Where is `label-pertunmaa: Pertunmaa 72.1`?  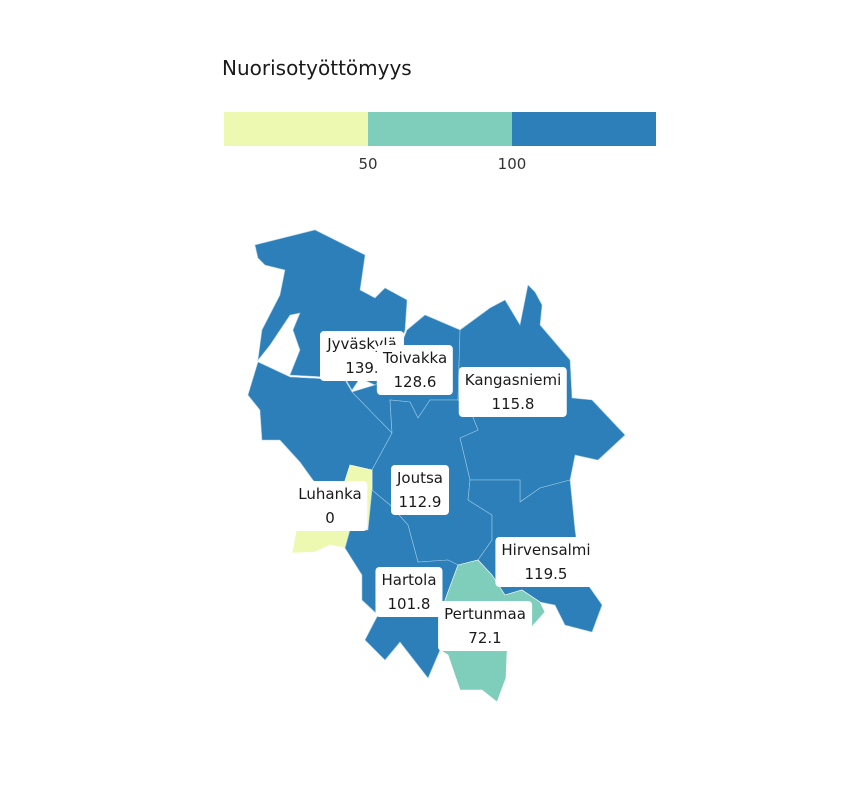 label-pertunmaa: Pertunmaa 72.1 is located at coordinates (485, 626).